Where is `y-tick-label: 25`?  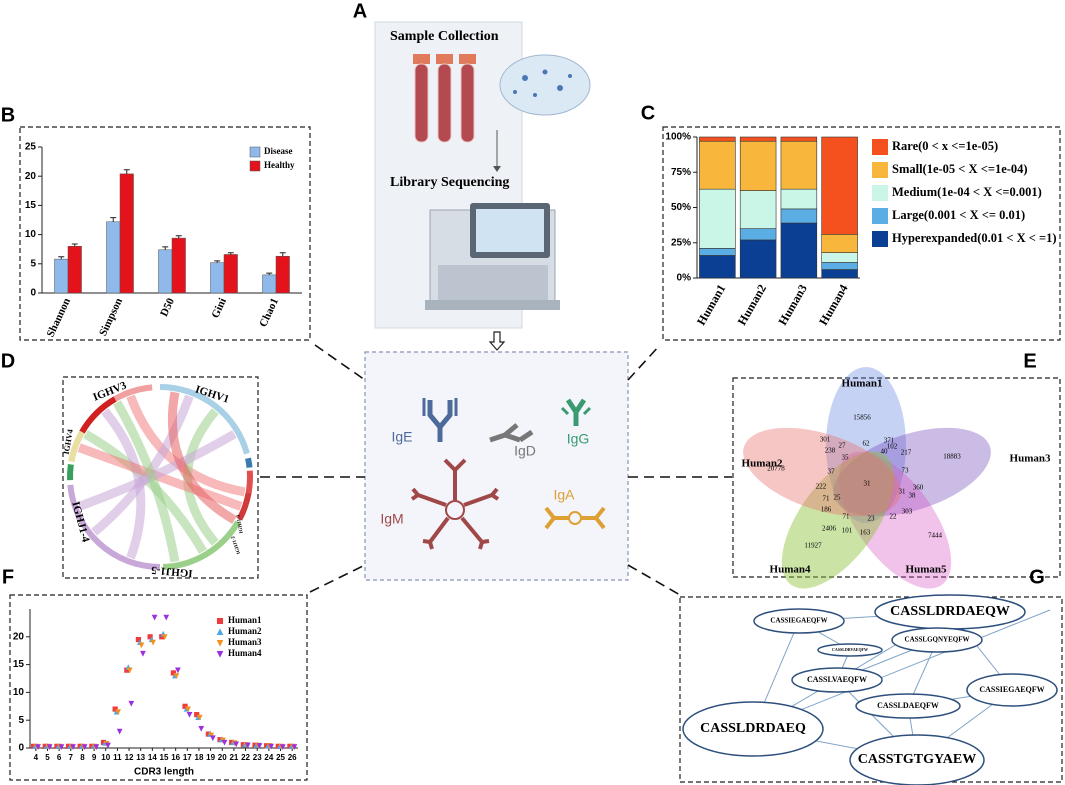
y-tick-label: 25 is located at coordinates (31, 147).